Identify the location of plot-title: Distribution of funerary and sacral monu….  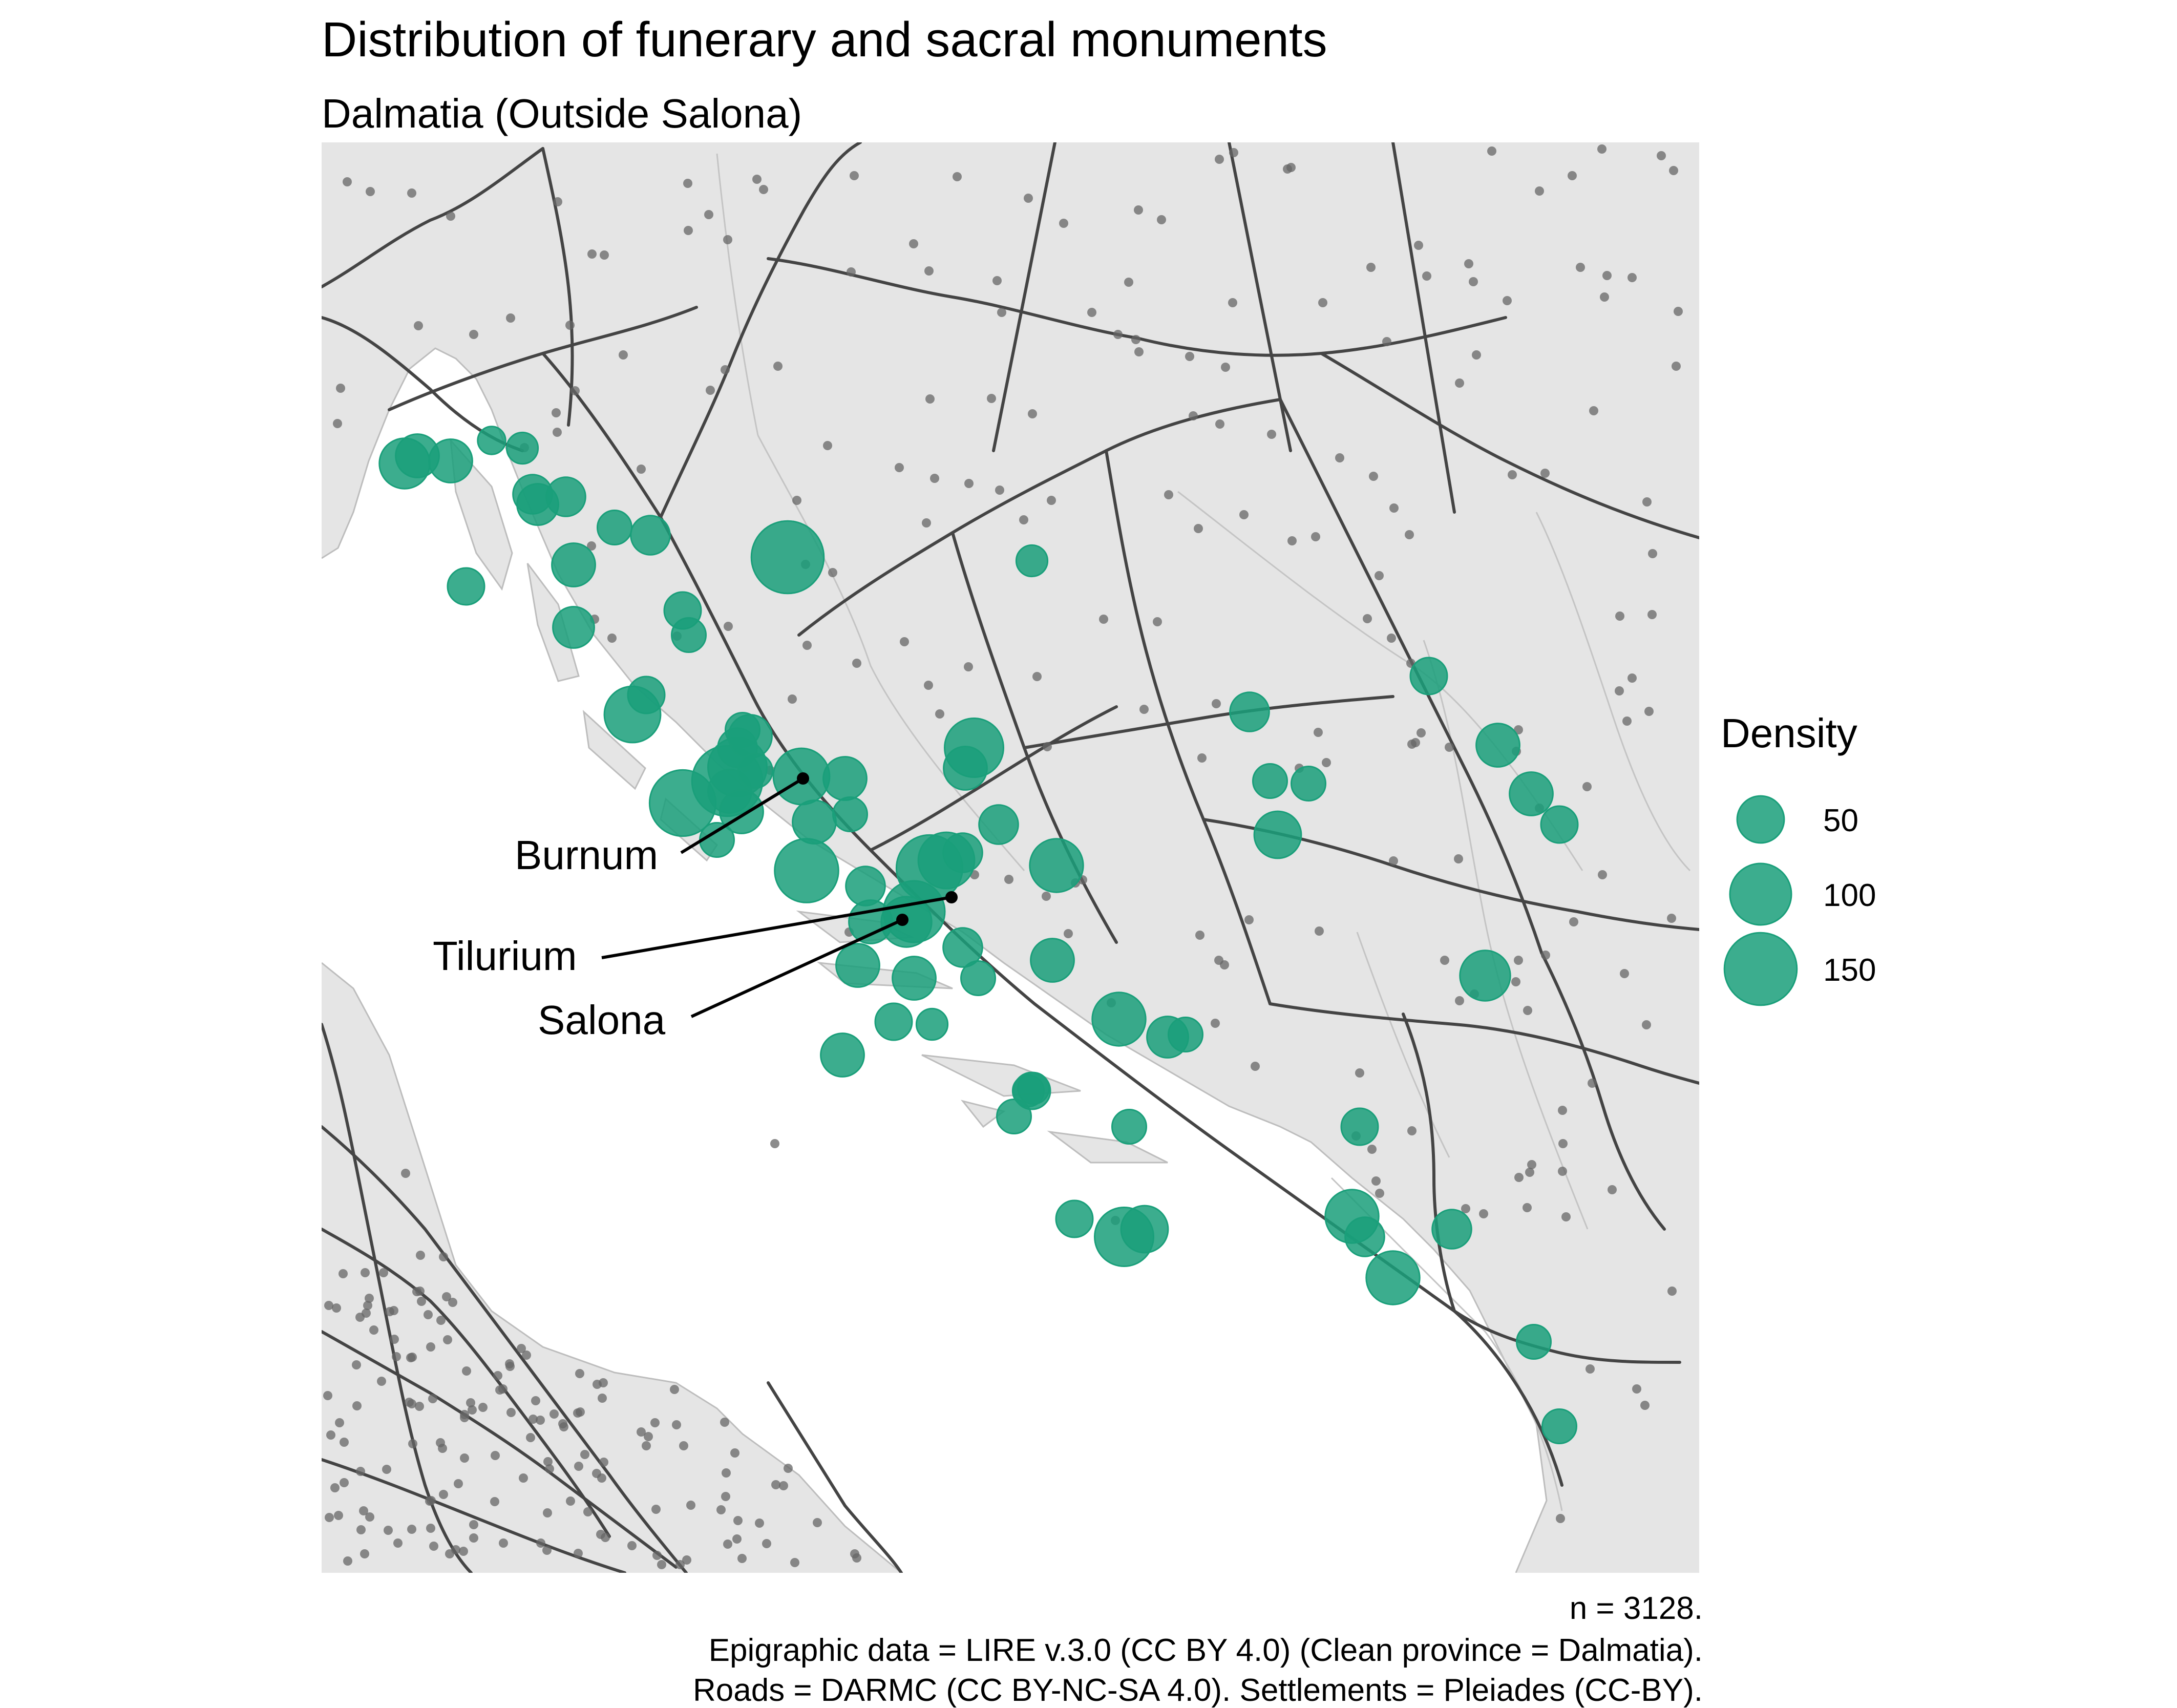
(824, 39).